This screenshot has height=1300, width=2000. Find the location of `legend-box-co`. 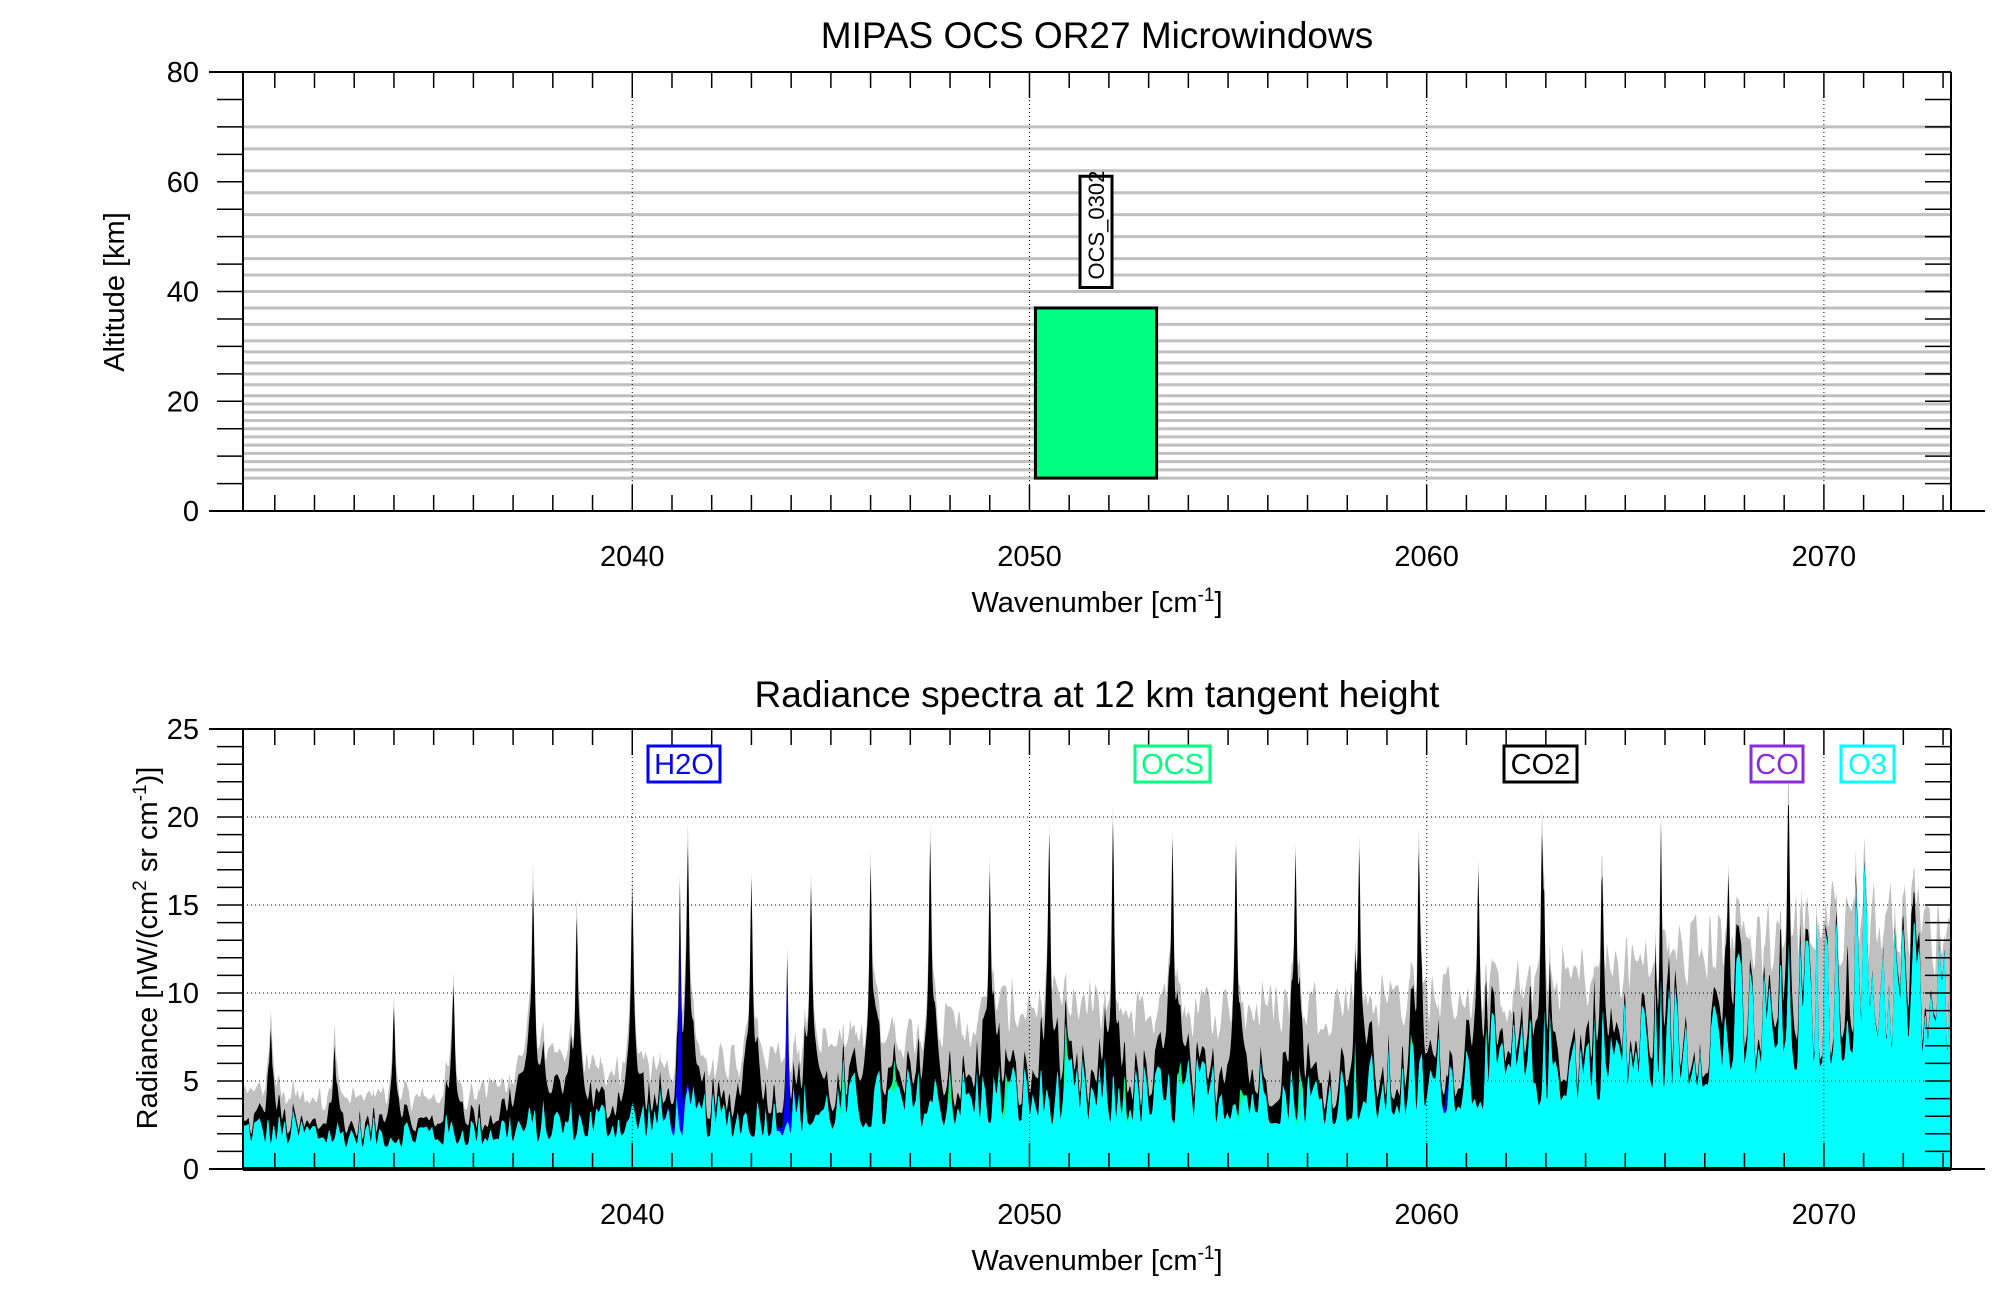

legend-box-co is located at coordinates (1777, 764).